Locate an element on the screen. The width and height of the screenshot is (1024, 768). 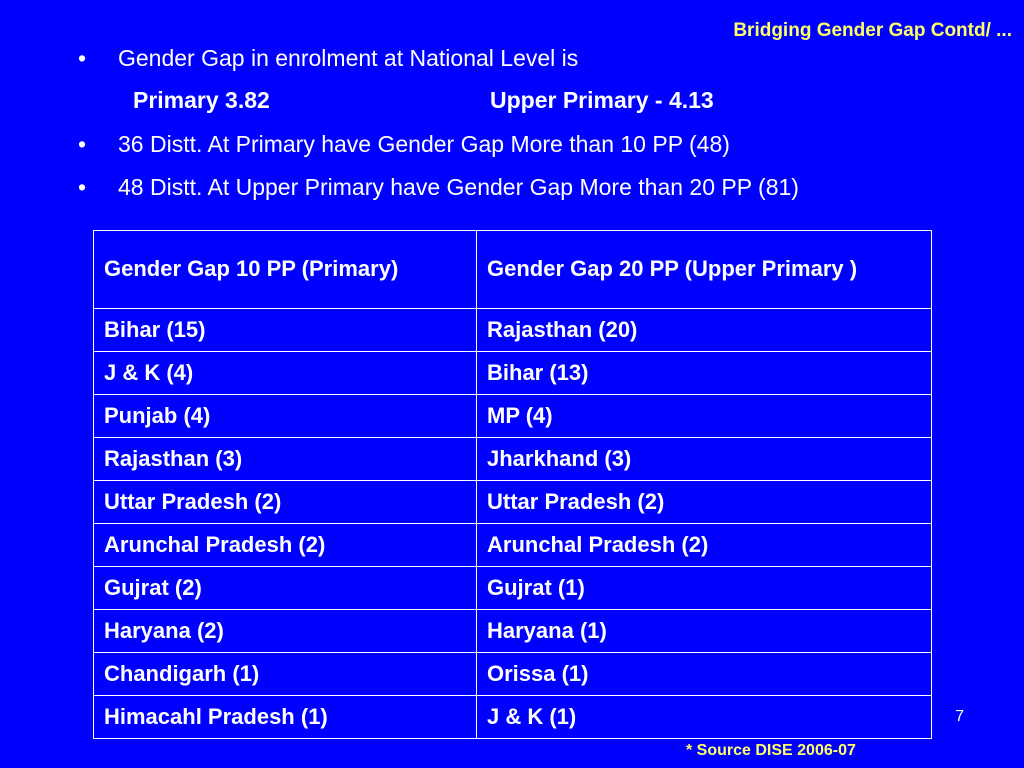
cell-primary: Rajasthan (3) is located at coordinates (285, 459).